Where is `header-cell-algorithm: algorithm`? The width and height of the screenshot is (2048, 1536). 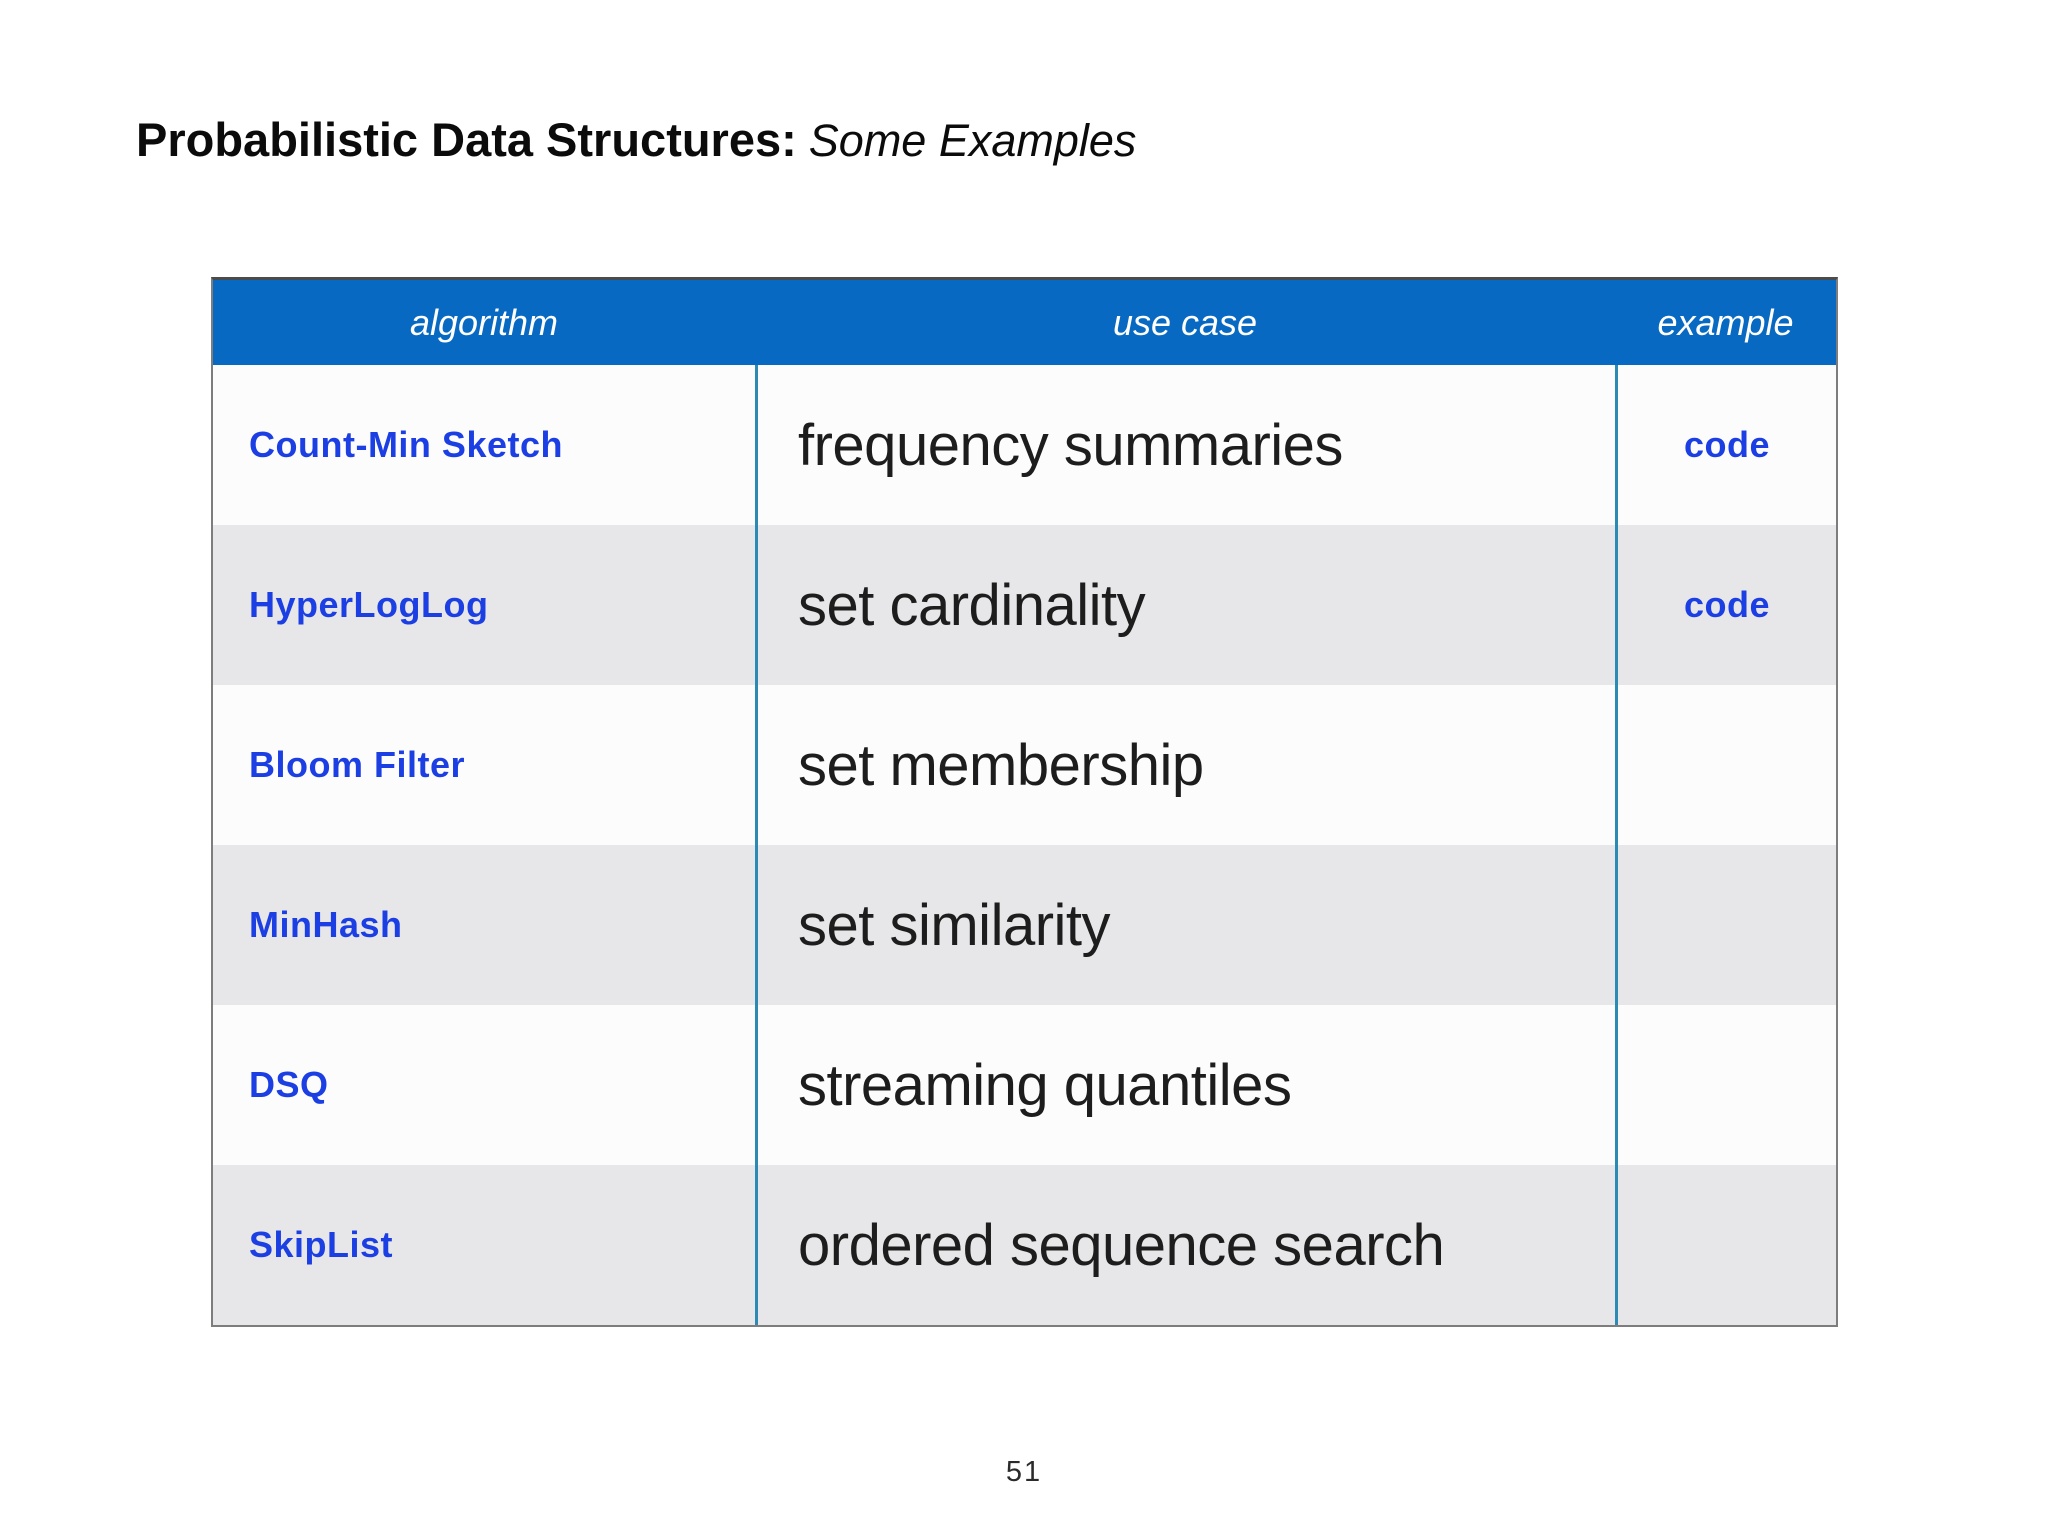 header-cell-algorithm: algorithm is located at coordinates (484, 322).